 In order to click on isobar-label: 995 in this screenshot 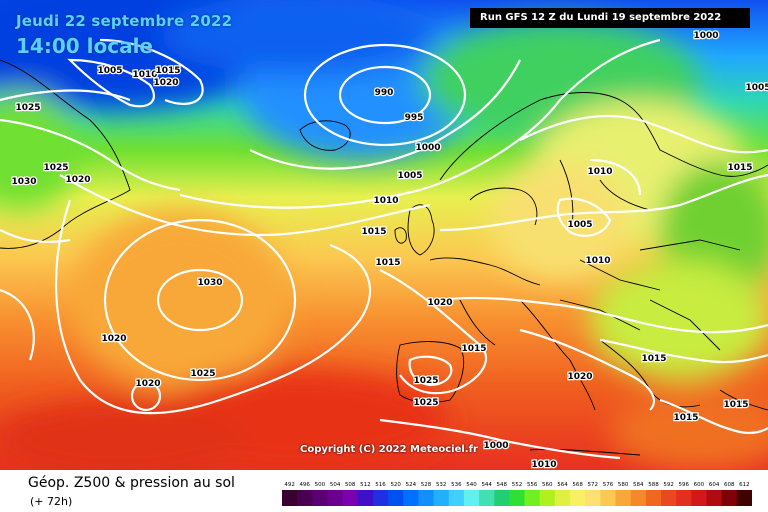, I will do `click(414, 118)`.